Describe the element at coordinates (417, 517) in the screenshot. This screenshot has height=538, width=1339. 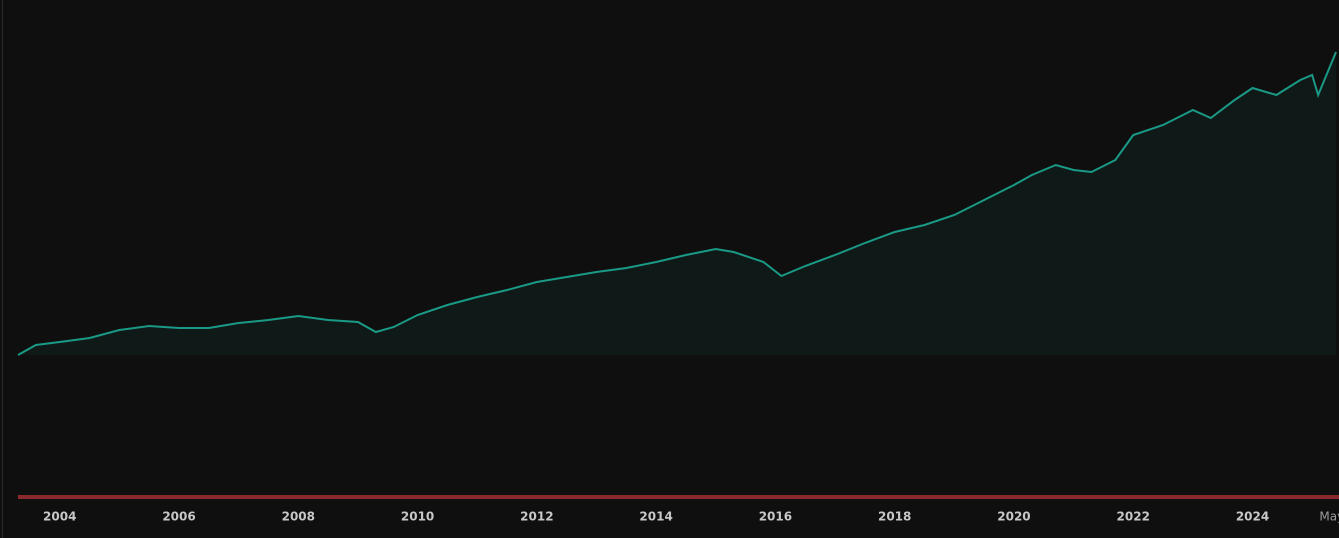
I see `x-tick-label: 2010` at that location.